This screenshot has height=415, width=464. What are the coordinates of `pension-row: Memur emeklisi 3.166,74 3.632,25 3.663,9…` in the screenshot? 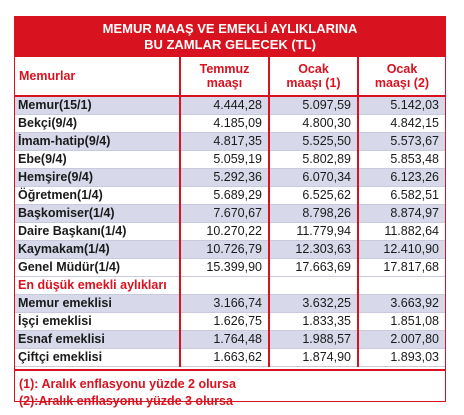 It's located at (230, 303).